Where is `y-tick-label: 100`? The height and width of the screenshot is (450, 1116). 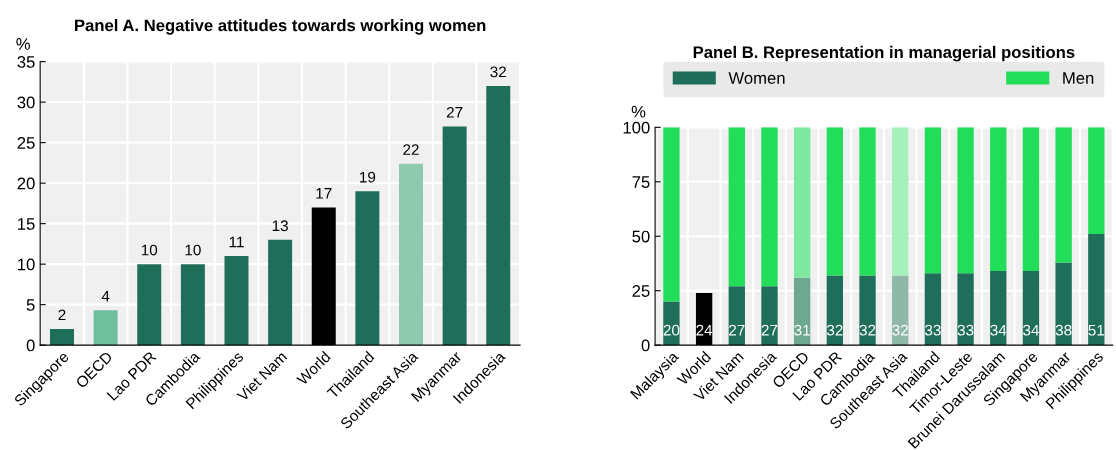 y-tick-label: 100 is located at coordinates (636, 127).